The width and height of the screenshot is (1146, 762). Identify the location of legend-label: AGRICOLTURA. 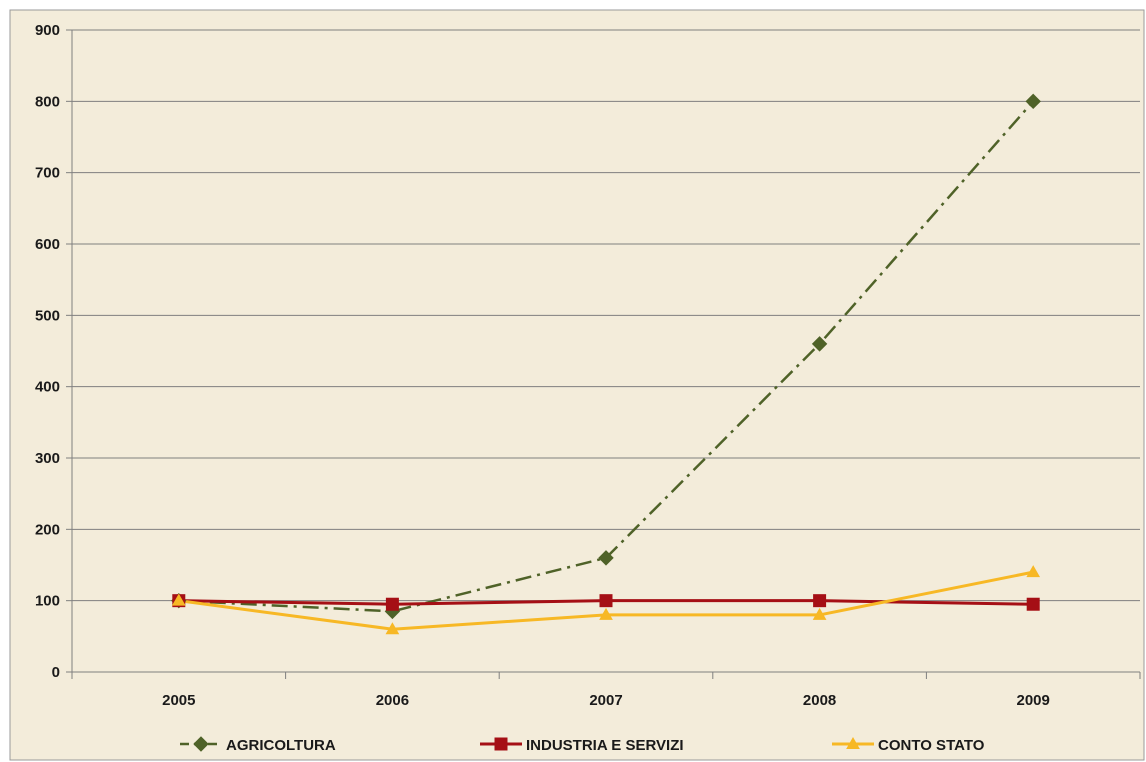
(281, 745).